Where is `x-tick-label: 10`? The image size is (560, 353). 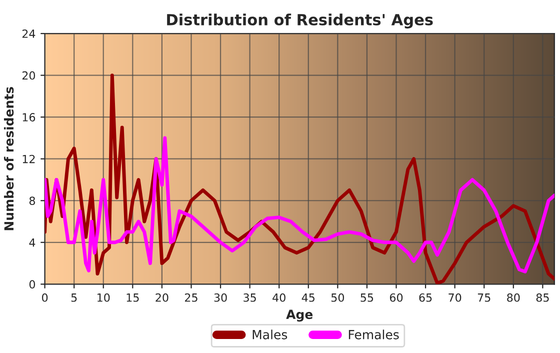 x-tick-label: 10 is located at coordinates (104, 297).